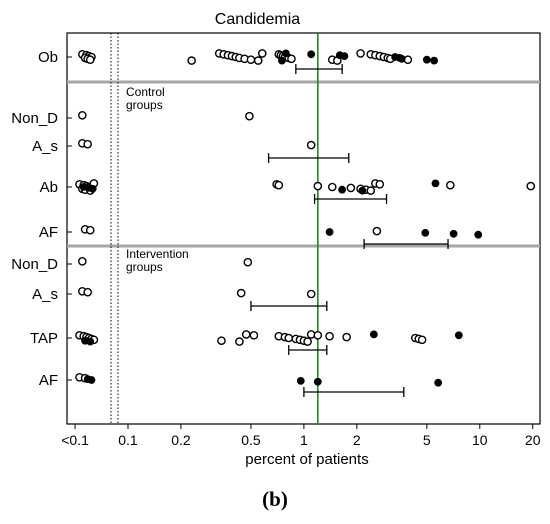 The height and width of the screenshot is (524, 550). I want to click on row-label: Ab, so click(49, 187).